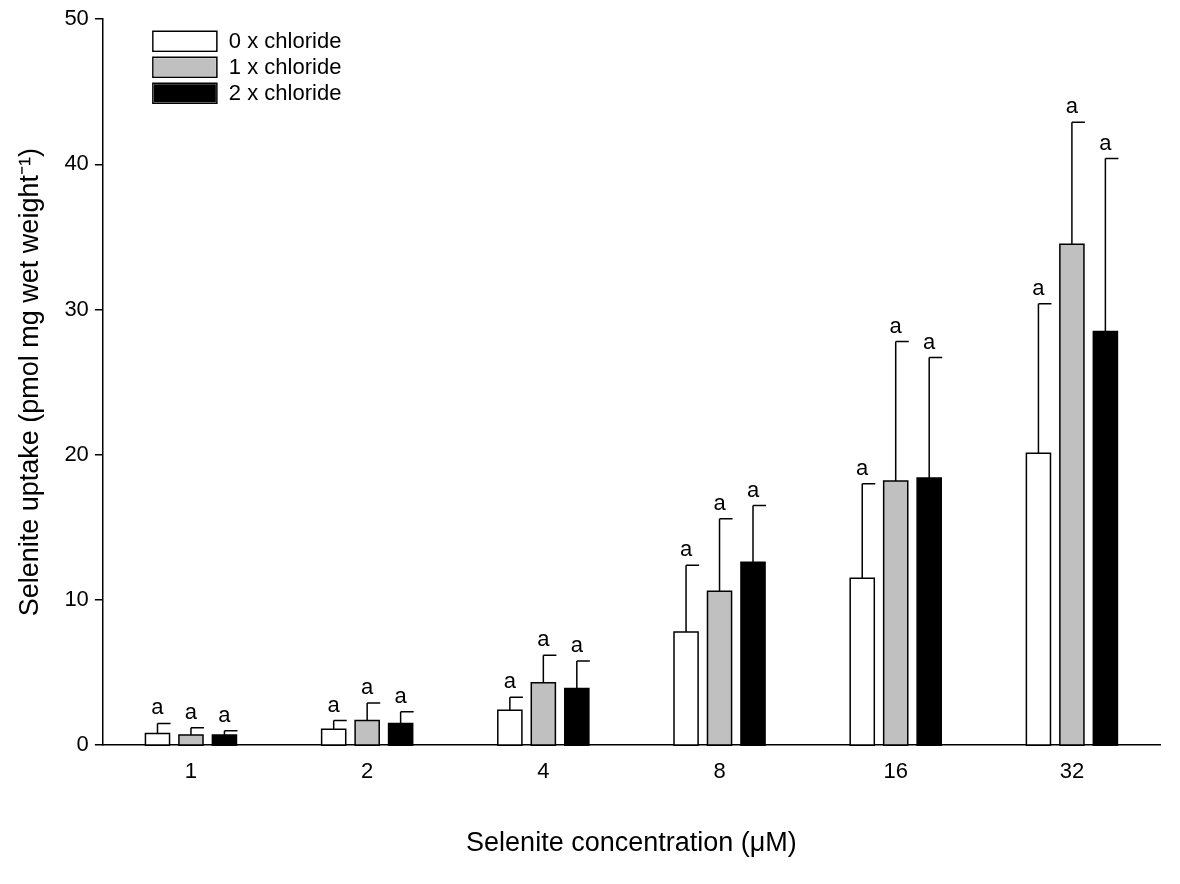  I want to click on y-tick-label: 10, so click(76, 599).